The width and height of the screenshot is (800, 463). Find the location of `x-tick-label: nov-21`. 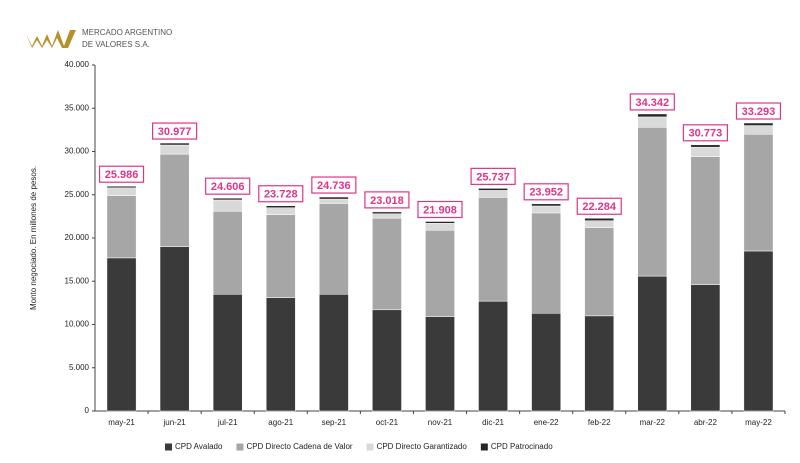

x-tick-label: nov-21 is located at coordinates (440, 422).